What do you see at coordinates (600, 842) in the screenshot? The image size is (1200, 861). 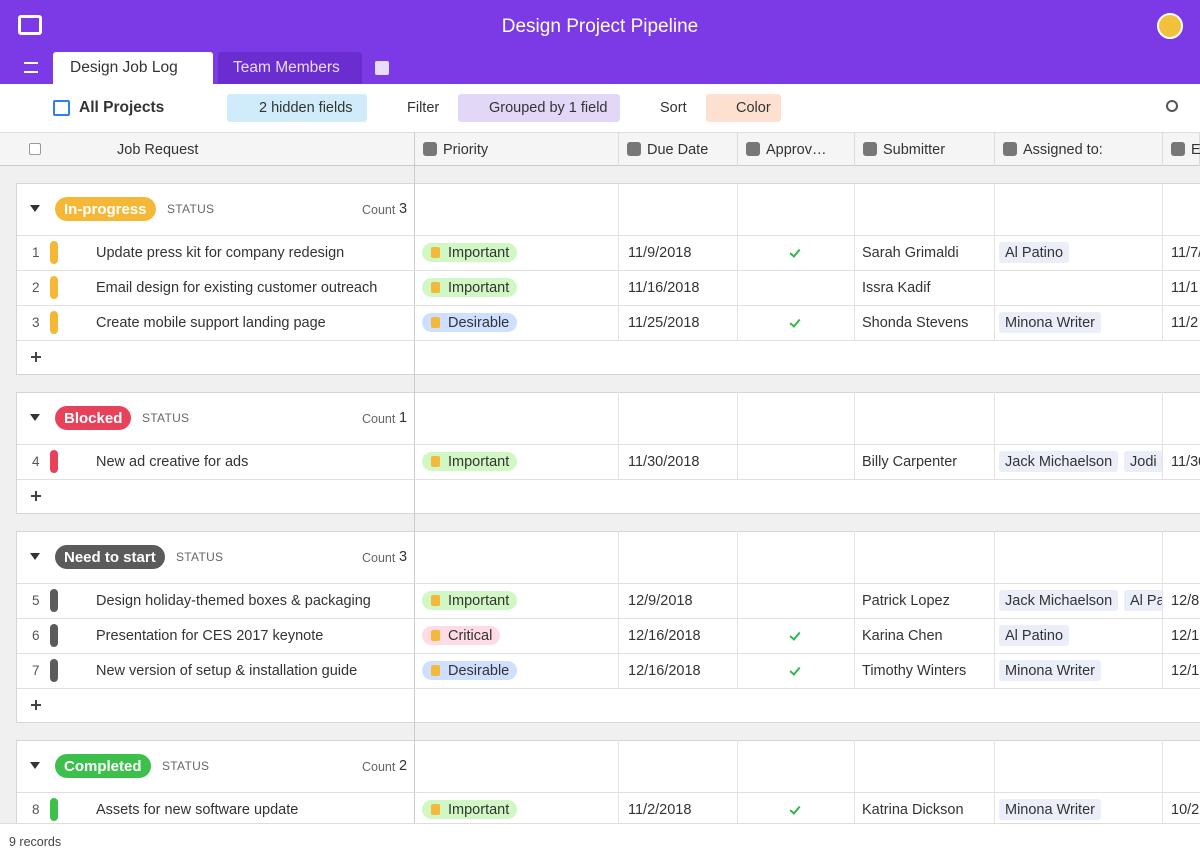 I see `footer` at bounding box center [600, 842].